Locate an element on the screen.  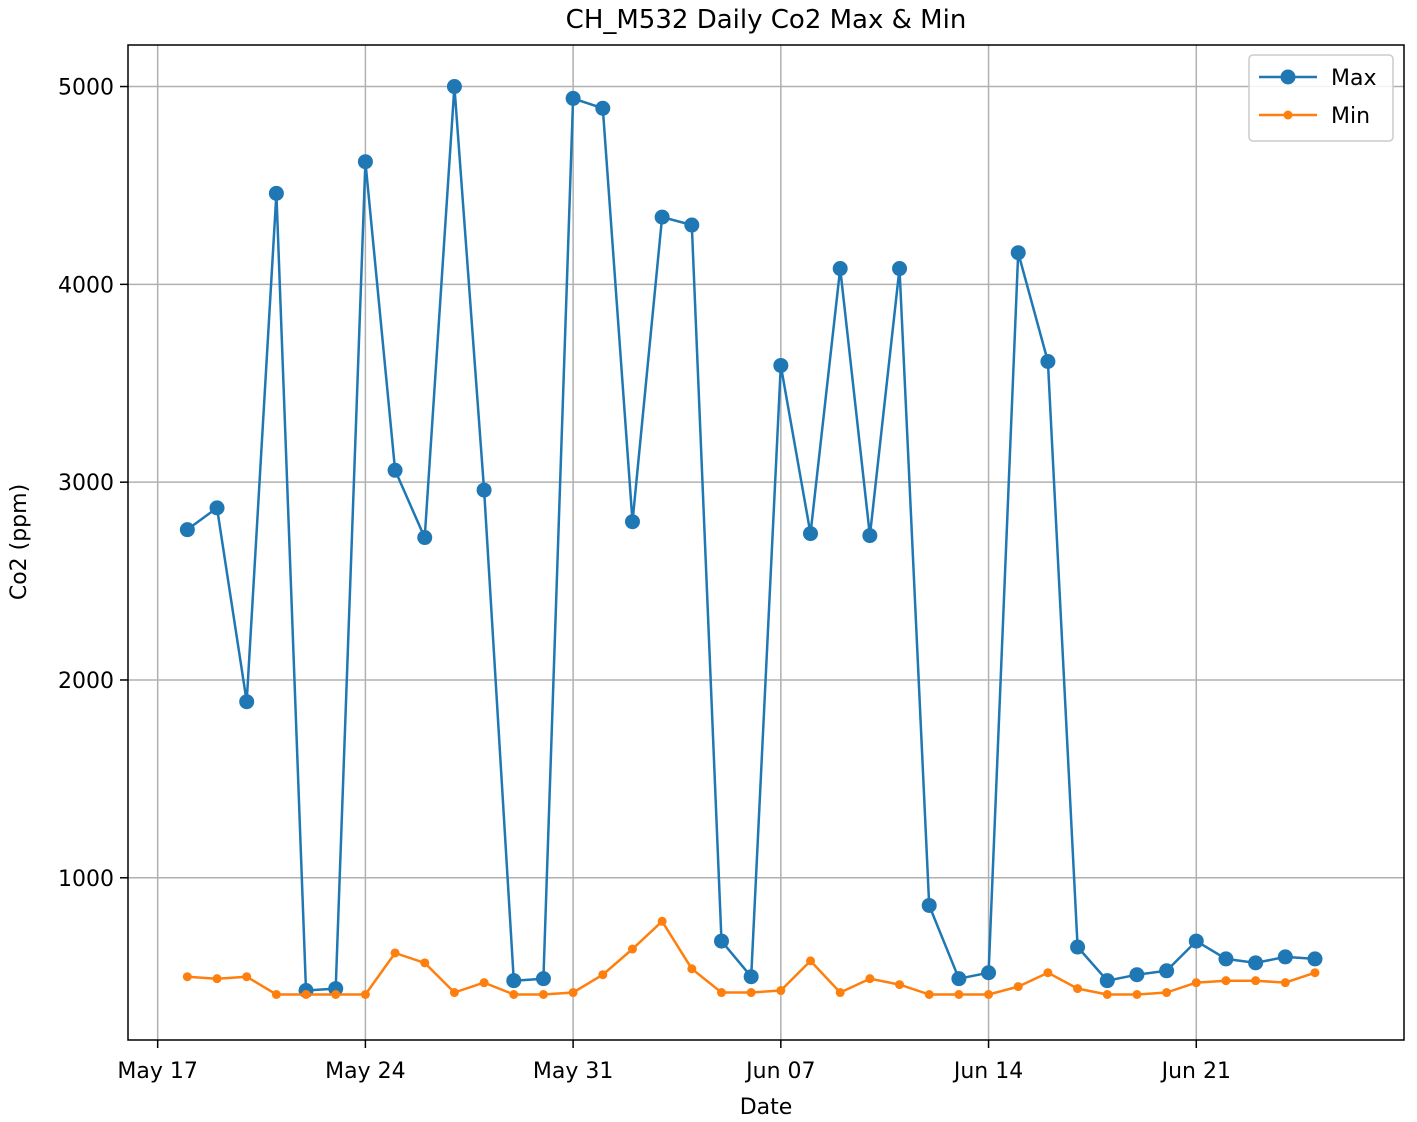
x-tick-label: May 17 is located at coordinates (157, 1071).